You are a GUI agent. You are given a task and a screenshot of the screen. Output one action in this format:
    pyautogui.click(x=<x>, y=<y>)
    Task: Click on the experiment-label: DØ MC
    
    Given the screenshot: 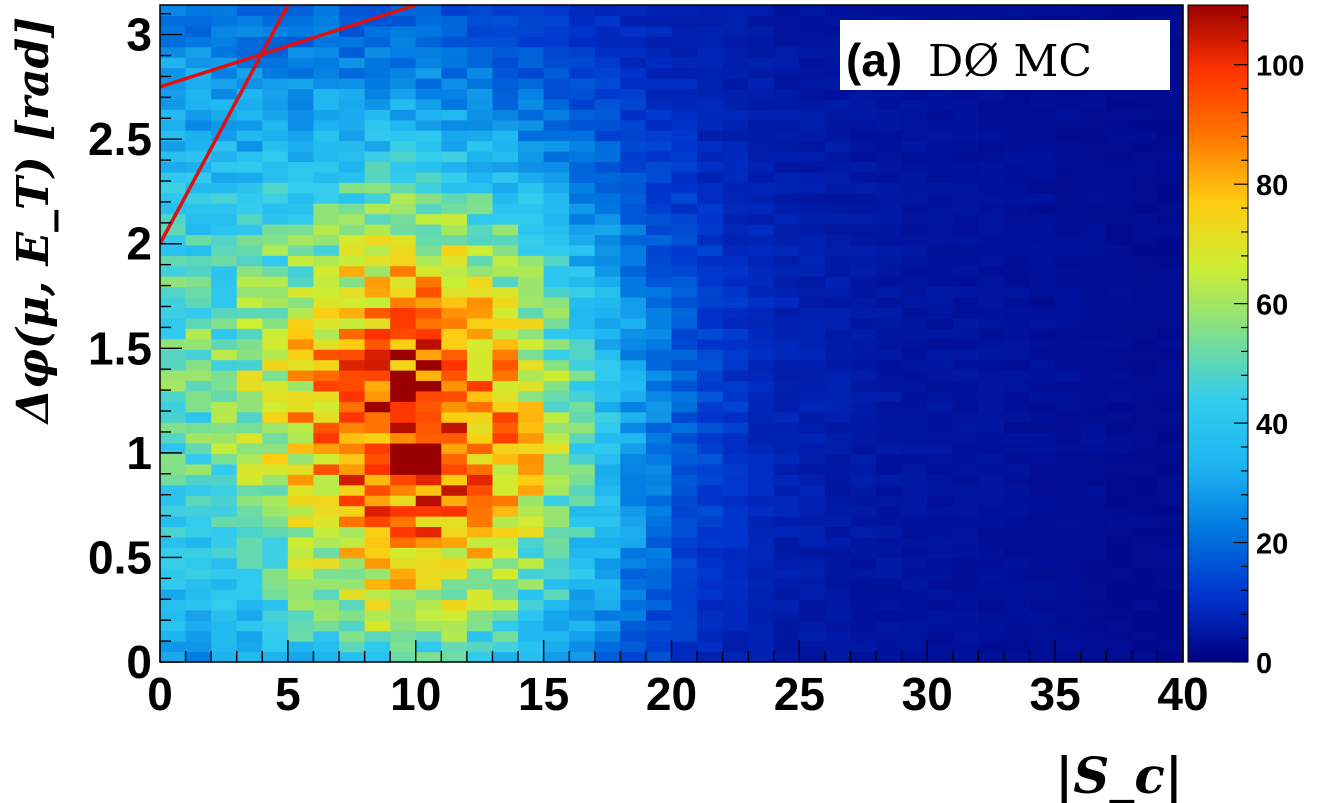 What is the action you would take?
    pyautogui.click(x=1010, y=61)
    